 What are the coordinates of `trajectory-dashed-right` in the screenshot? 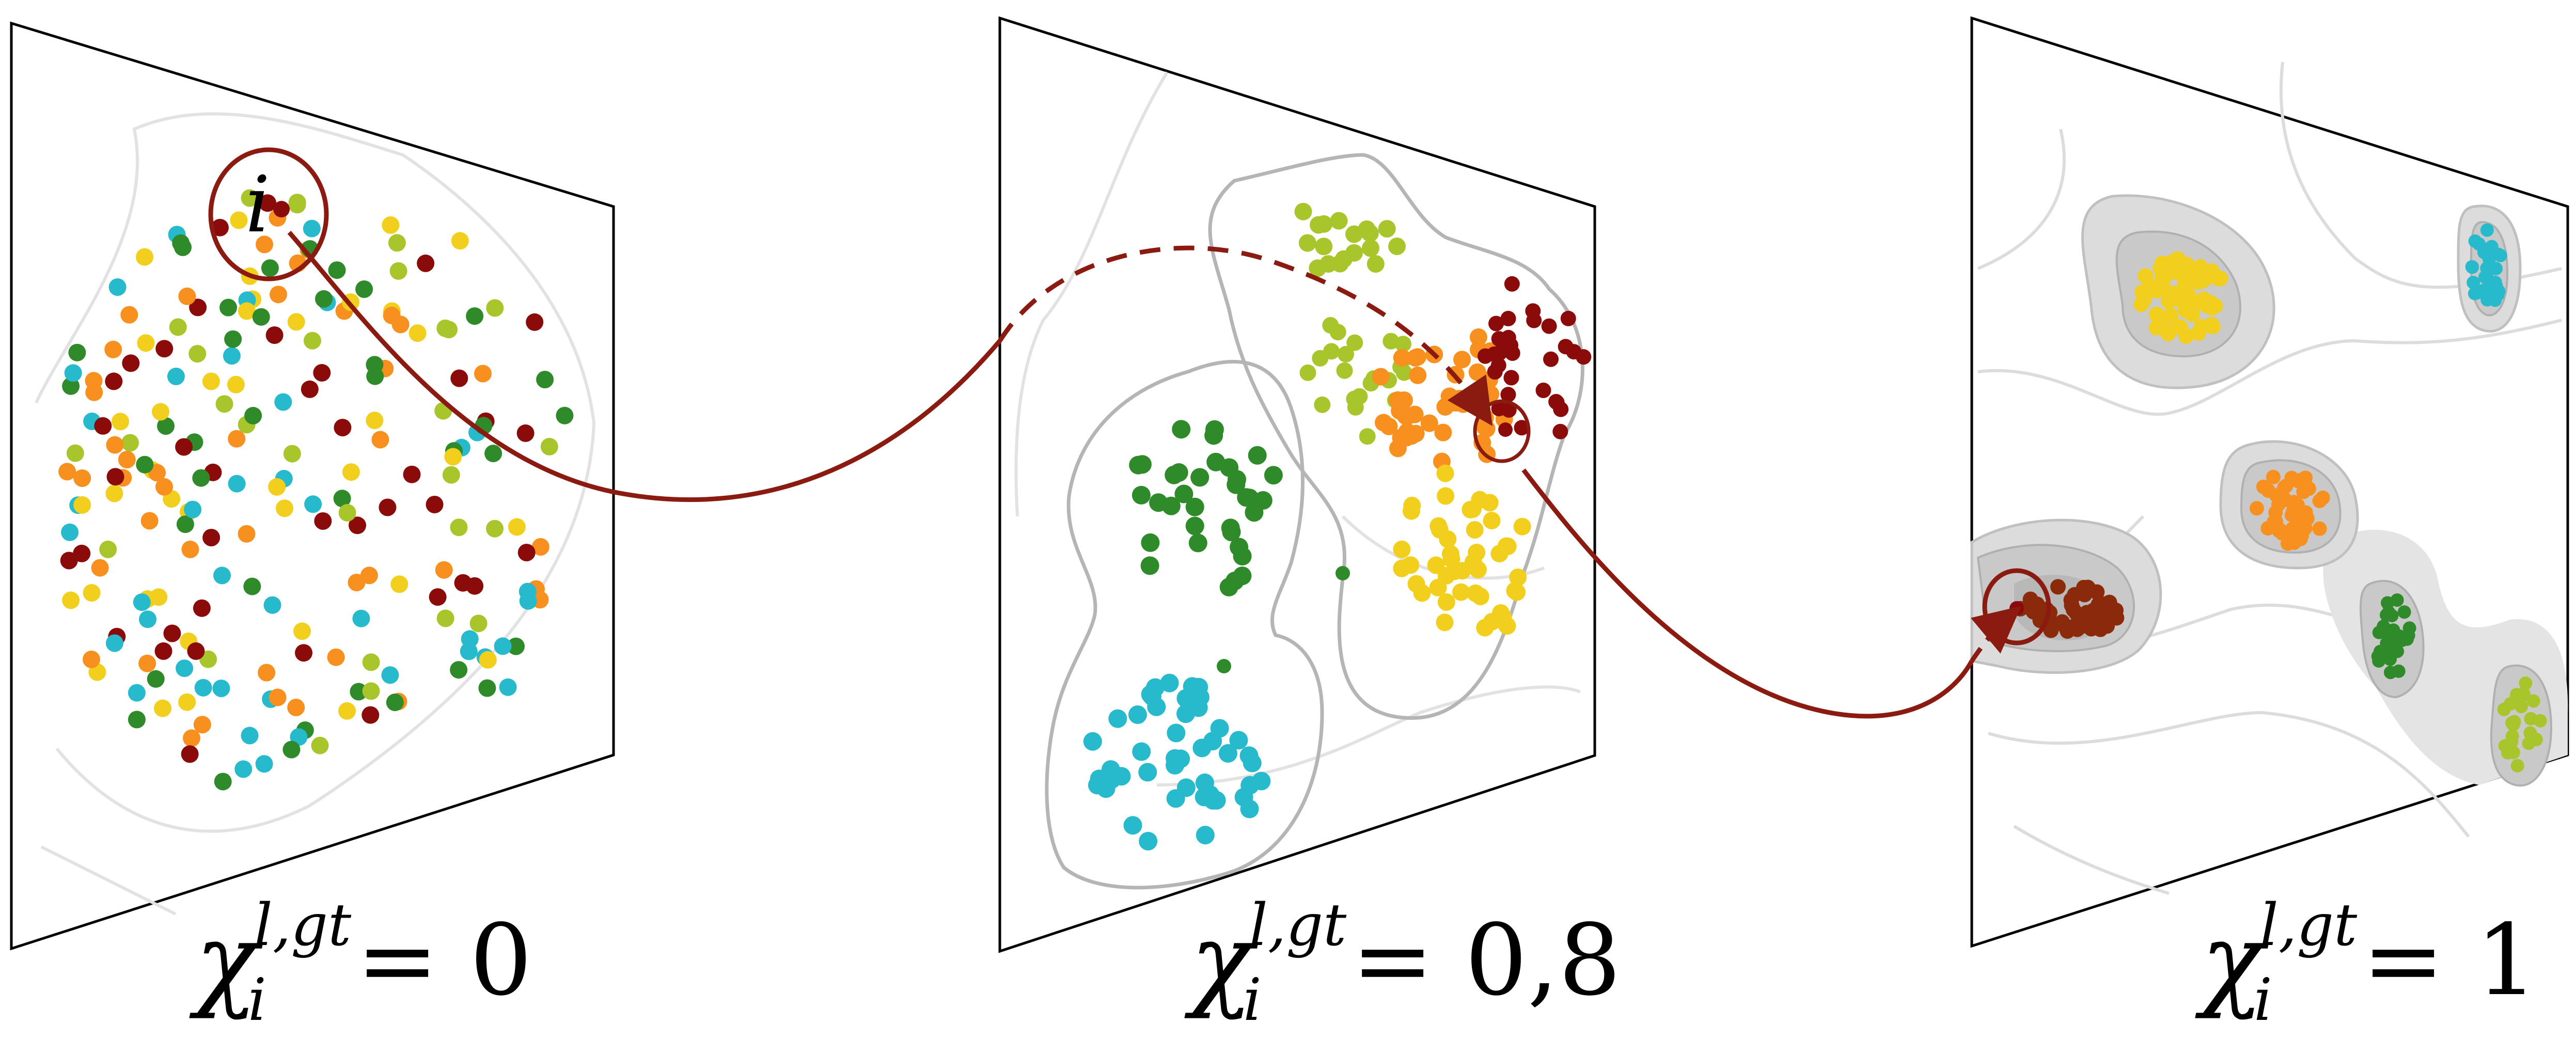 It's located at (1996, 634).